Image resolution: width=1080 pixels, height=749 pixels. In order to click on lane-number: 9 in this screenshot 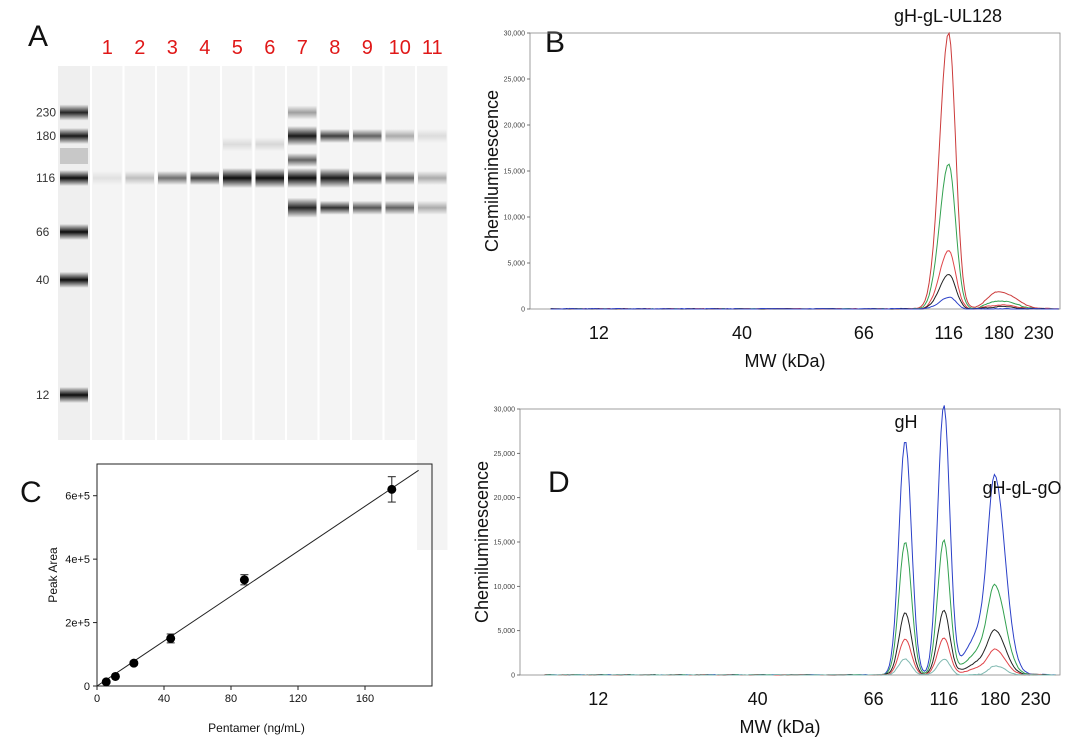, I will do `click(367, 48)`.